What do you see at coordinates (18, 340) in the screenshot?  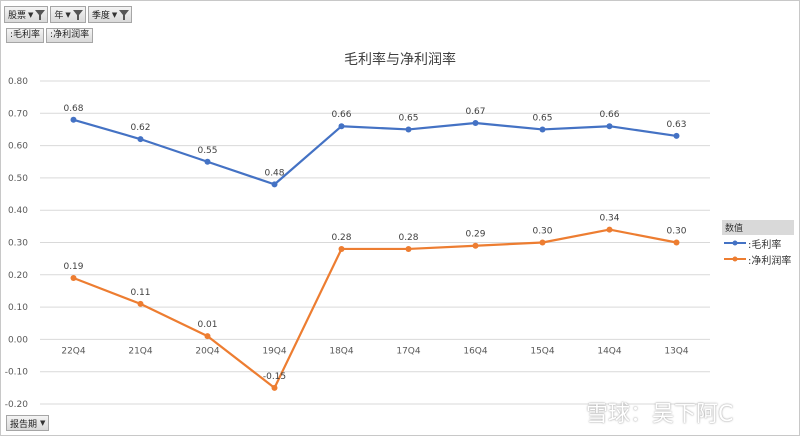 I see `y-tick-label: 0.00` at bounding box center [18, 340].